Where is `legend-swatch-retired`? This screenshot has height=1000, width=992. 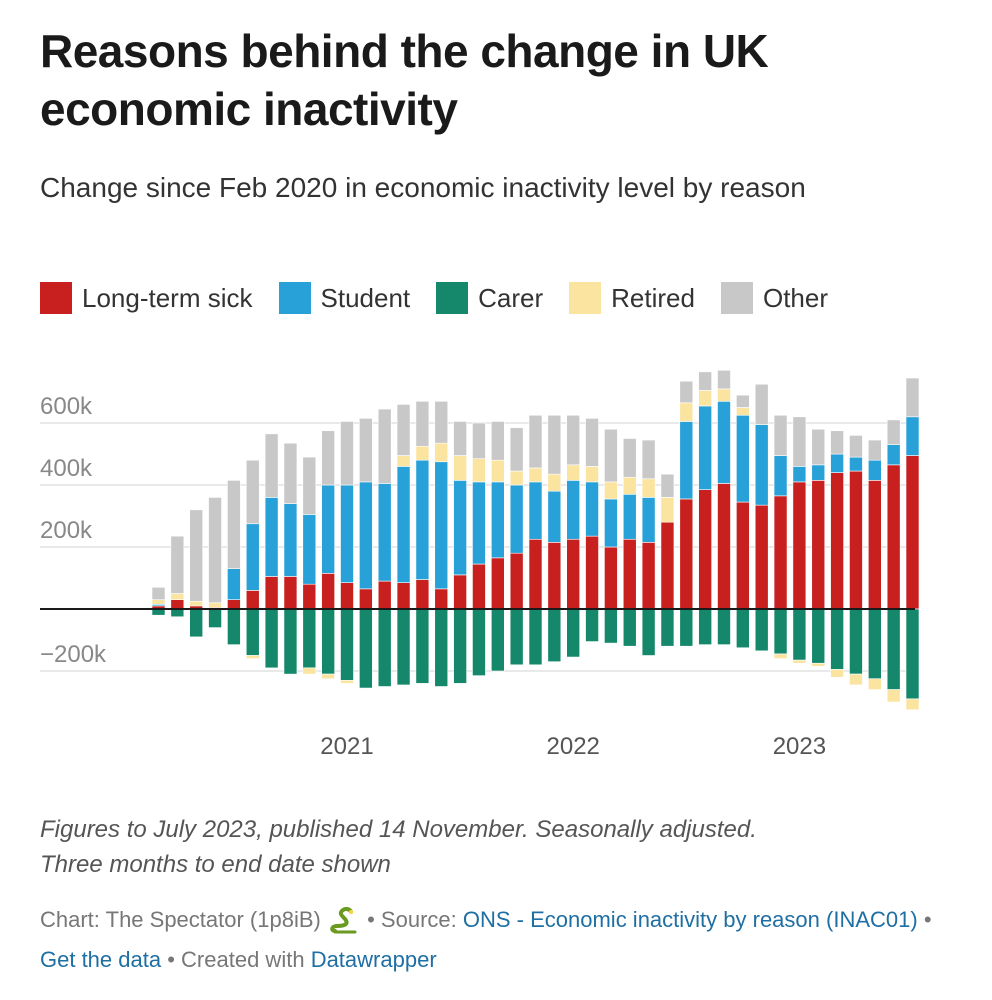
legend-swatch-retired is located at coordinates (585, 298).